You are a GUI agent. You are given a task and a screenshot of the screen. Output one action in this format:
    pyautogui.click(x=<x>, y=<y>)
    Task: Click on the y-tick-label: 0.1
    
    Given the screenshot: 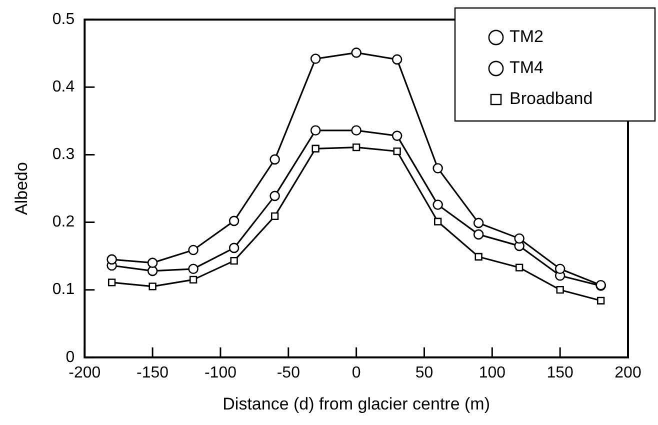 What is the action you would take?
    pyautogui.click(x=63, y=289)
    